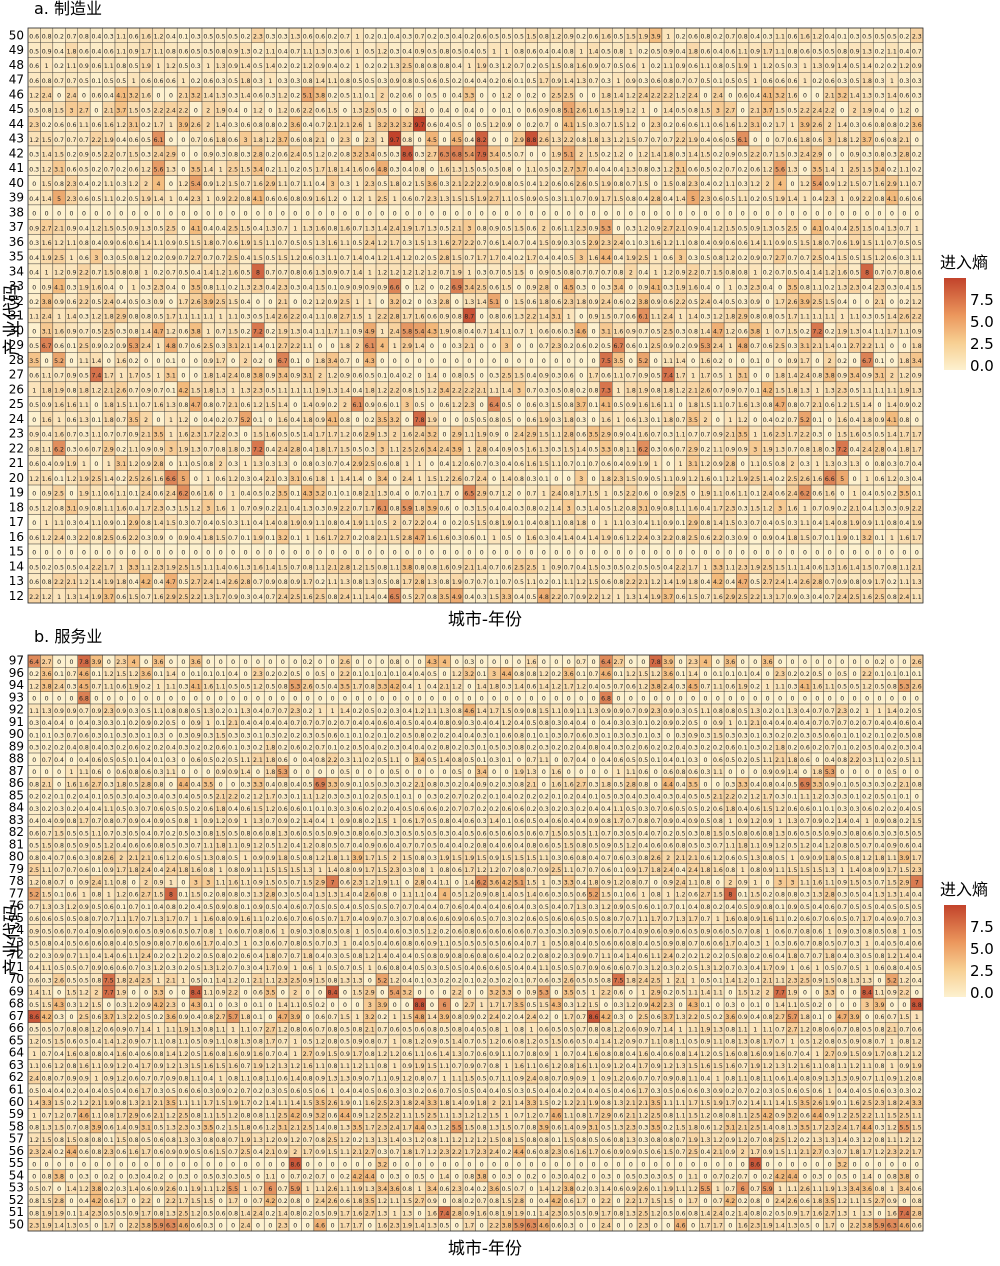 This screenshot has height=1266, width=1000. I want to click on heatmap-a-cell-label: 2.8, so click(395, 317).